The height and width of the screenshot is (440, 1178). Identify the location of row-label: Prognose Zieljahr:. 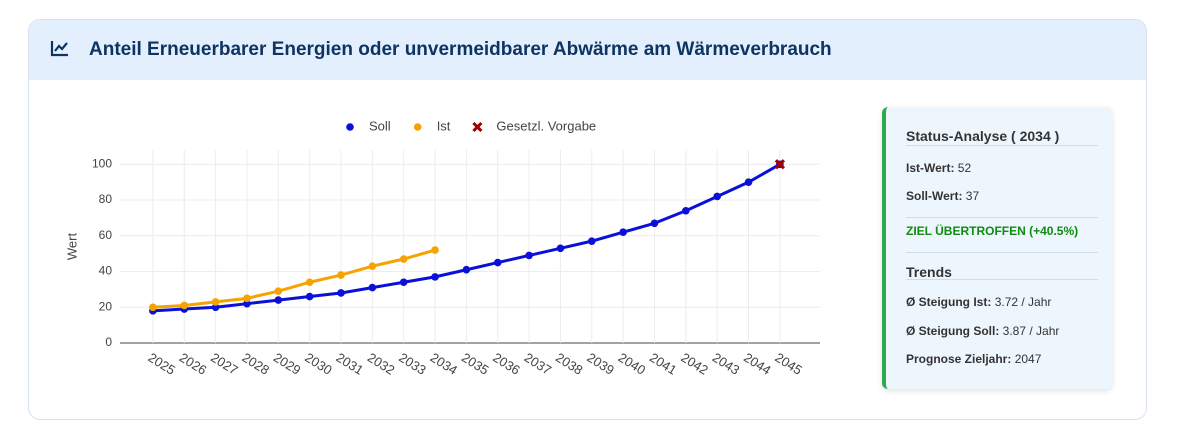
(959, 359).